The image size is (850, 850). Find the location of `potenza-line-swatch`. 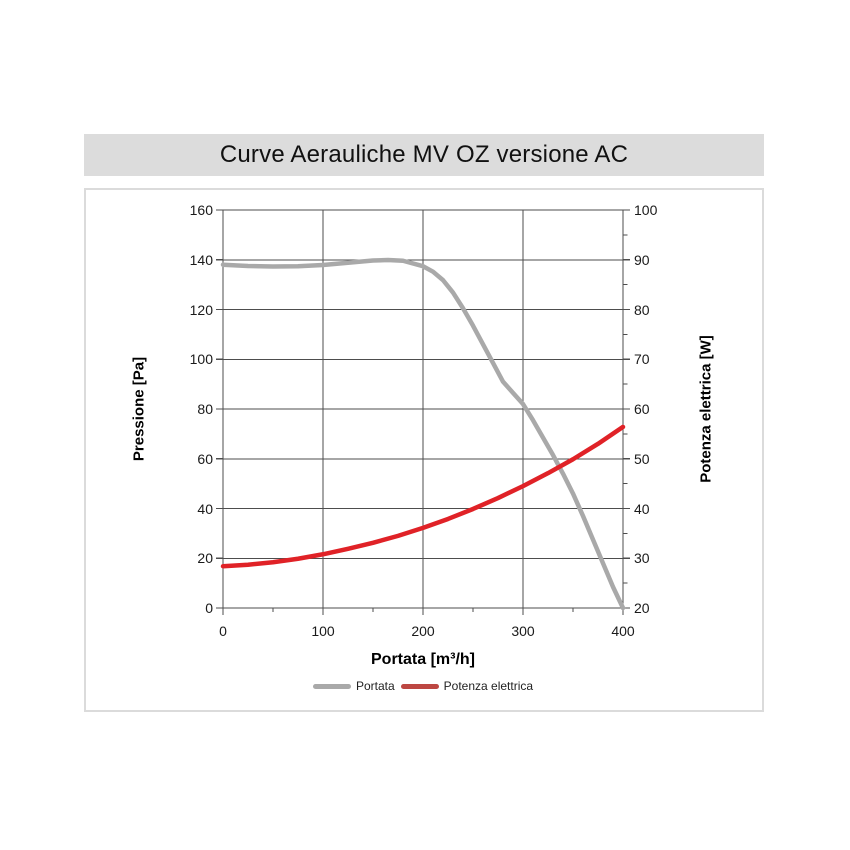

potenza-line-swatch is located at coordinates (419, 686).